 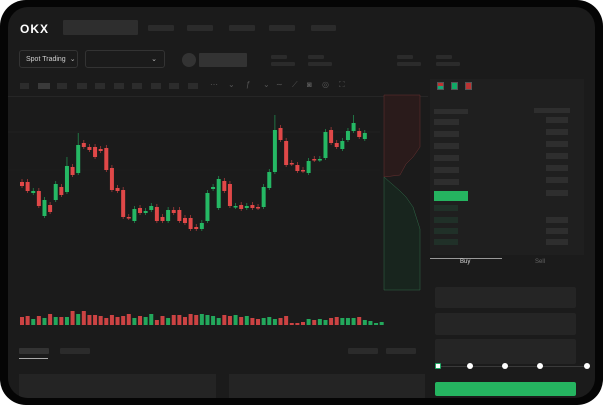 What do you see at coordinates (465, 262) in the screenshot?
I see `tab-buy: Buy` at bounding box center [465, 262].